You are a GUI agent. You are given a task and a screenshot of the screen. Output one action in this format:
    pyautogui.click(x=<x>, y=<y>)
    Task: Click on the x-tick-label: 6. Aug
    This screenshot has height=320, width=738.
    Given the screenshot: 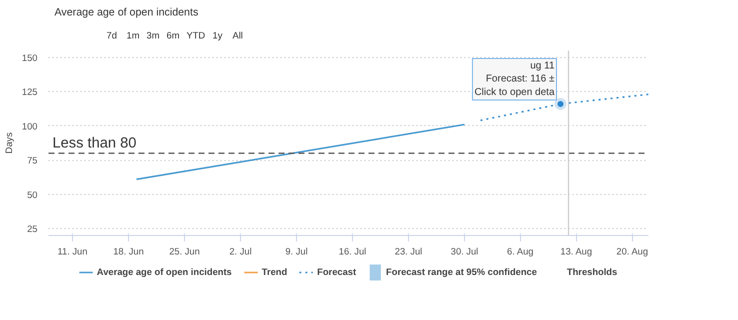 What is the action you would take?
    pyautogui.click(x=520, y=251)
    